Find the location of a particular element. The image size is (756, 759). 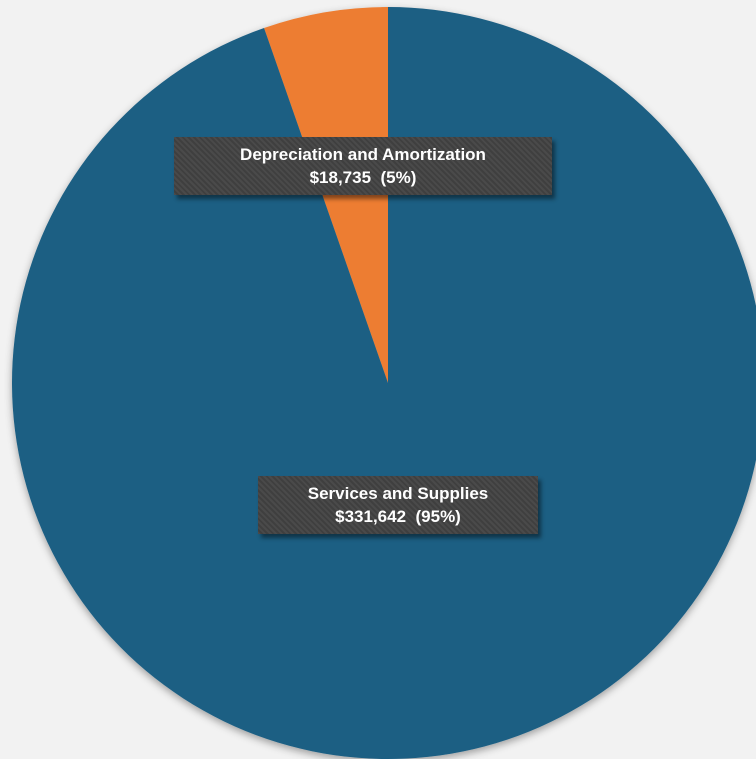

data-label-value: $331,642 is located at coordinates (371, 516).